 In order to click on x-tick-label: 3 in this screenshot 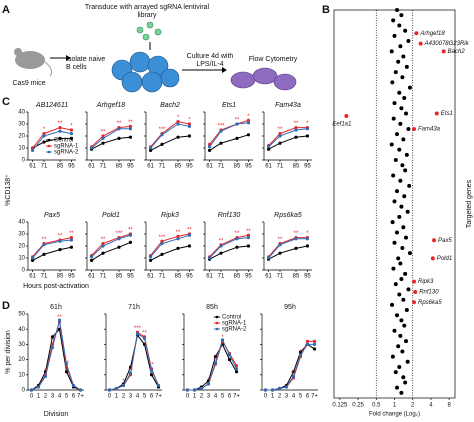, I will do `click(287, 397)`.